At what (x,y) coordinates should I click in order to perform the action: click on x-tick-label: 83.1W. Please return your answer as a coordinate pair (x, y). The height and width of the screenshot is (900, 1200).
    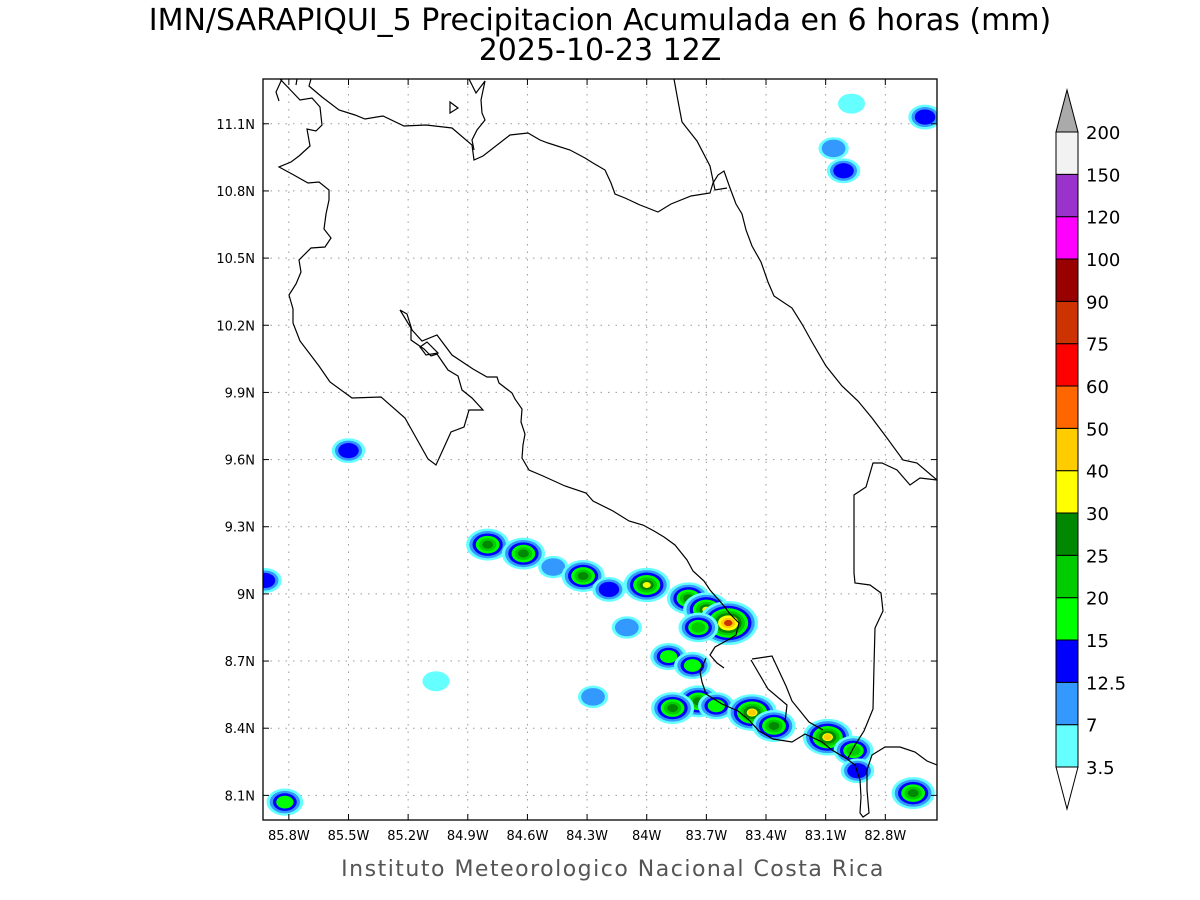
    Looking at the image, I should click on (826, 836).